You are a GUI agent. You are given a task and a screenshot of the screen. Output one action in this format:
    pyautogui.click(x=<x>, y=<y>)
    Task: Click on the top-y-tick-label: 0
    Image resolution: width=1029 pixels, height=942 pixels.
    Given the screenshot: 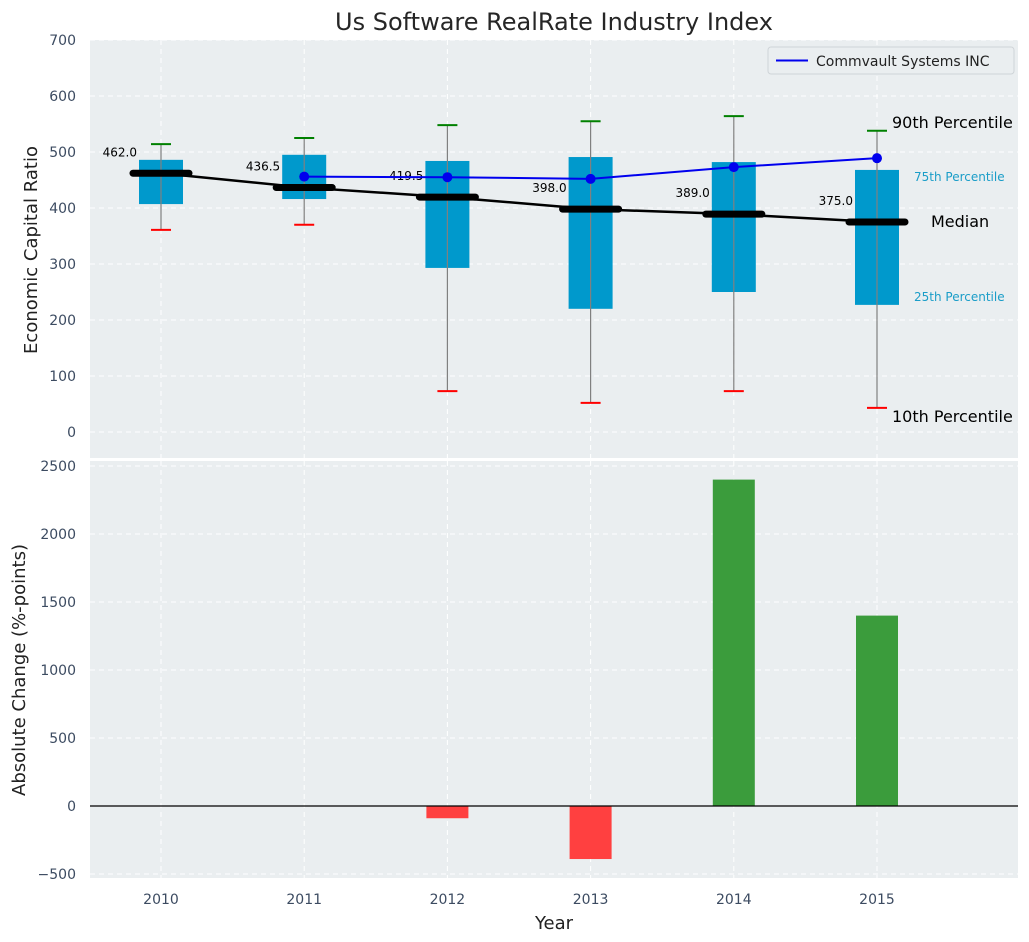 What is the action you would take?
    pyautogui.click(x=71, y=433)
    